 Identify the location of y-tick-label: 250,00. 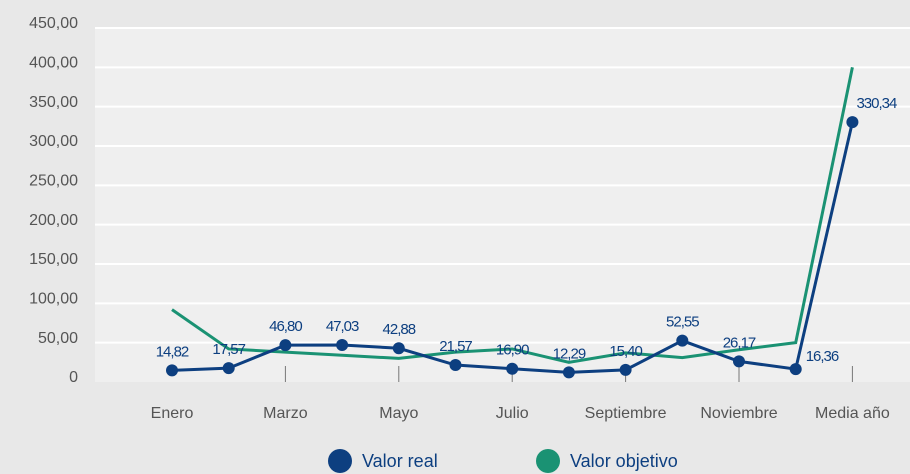
(53, 181).